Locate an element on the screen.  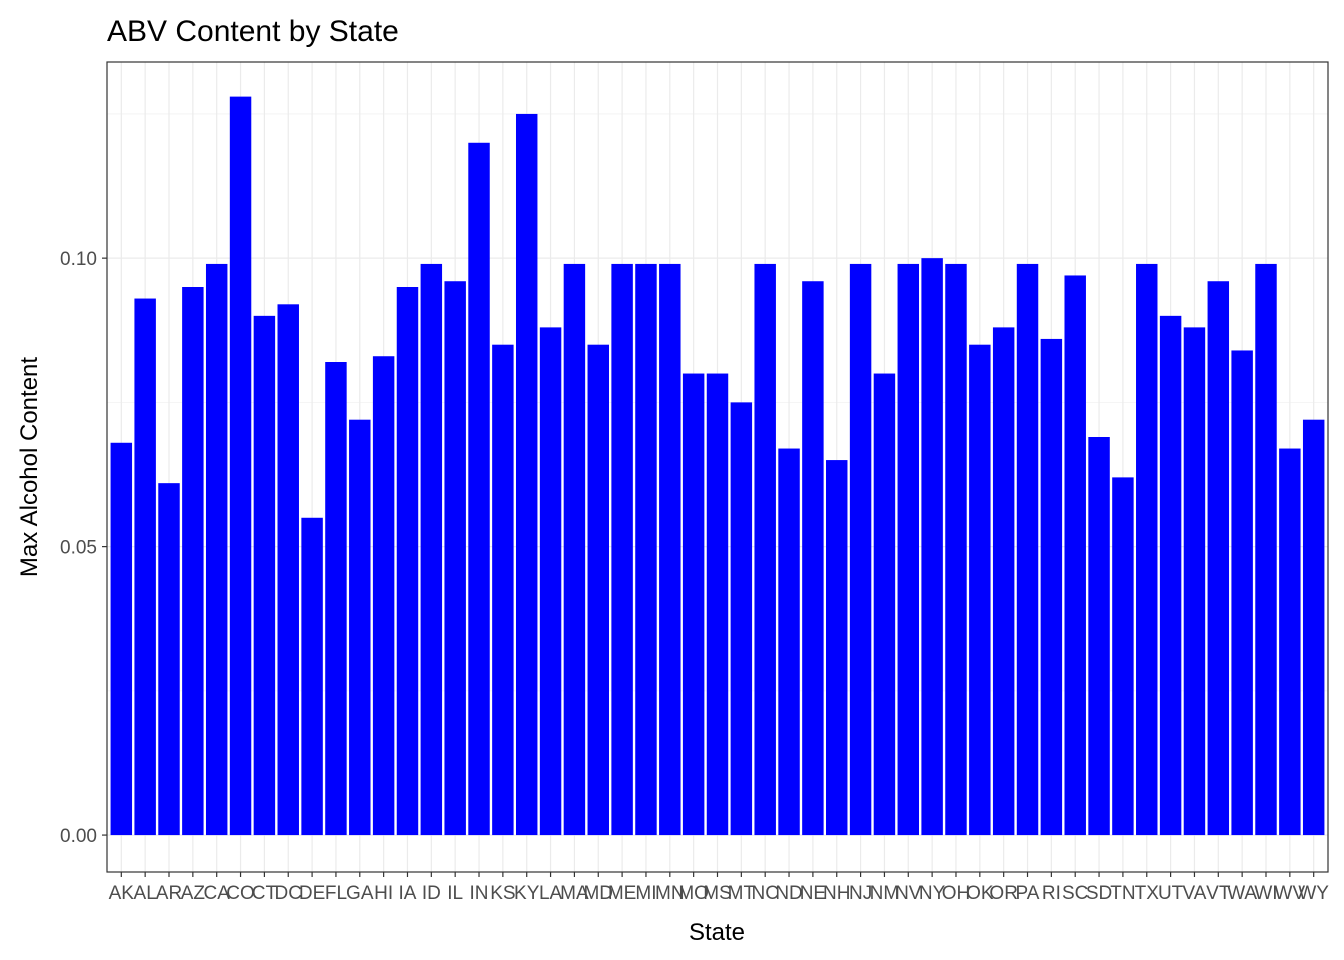
bar-id is located at coordinates (431, 549).